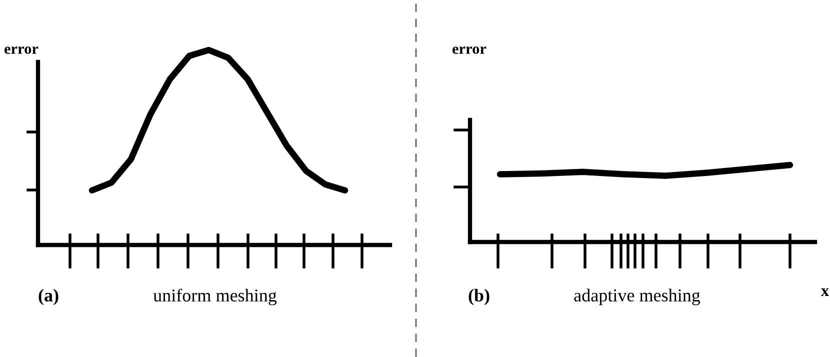 The width and height of the screenshot is (830, 357). I want to click on text: (a), so click(48, 297).